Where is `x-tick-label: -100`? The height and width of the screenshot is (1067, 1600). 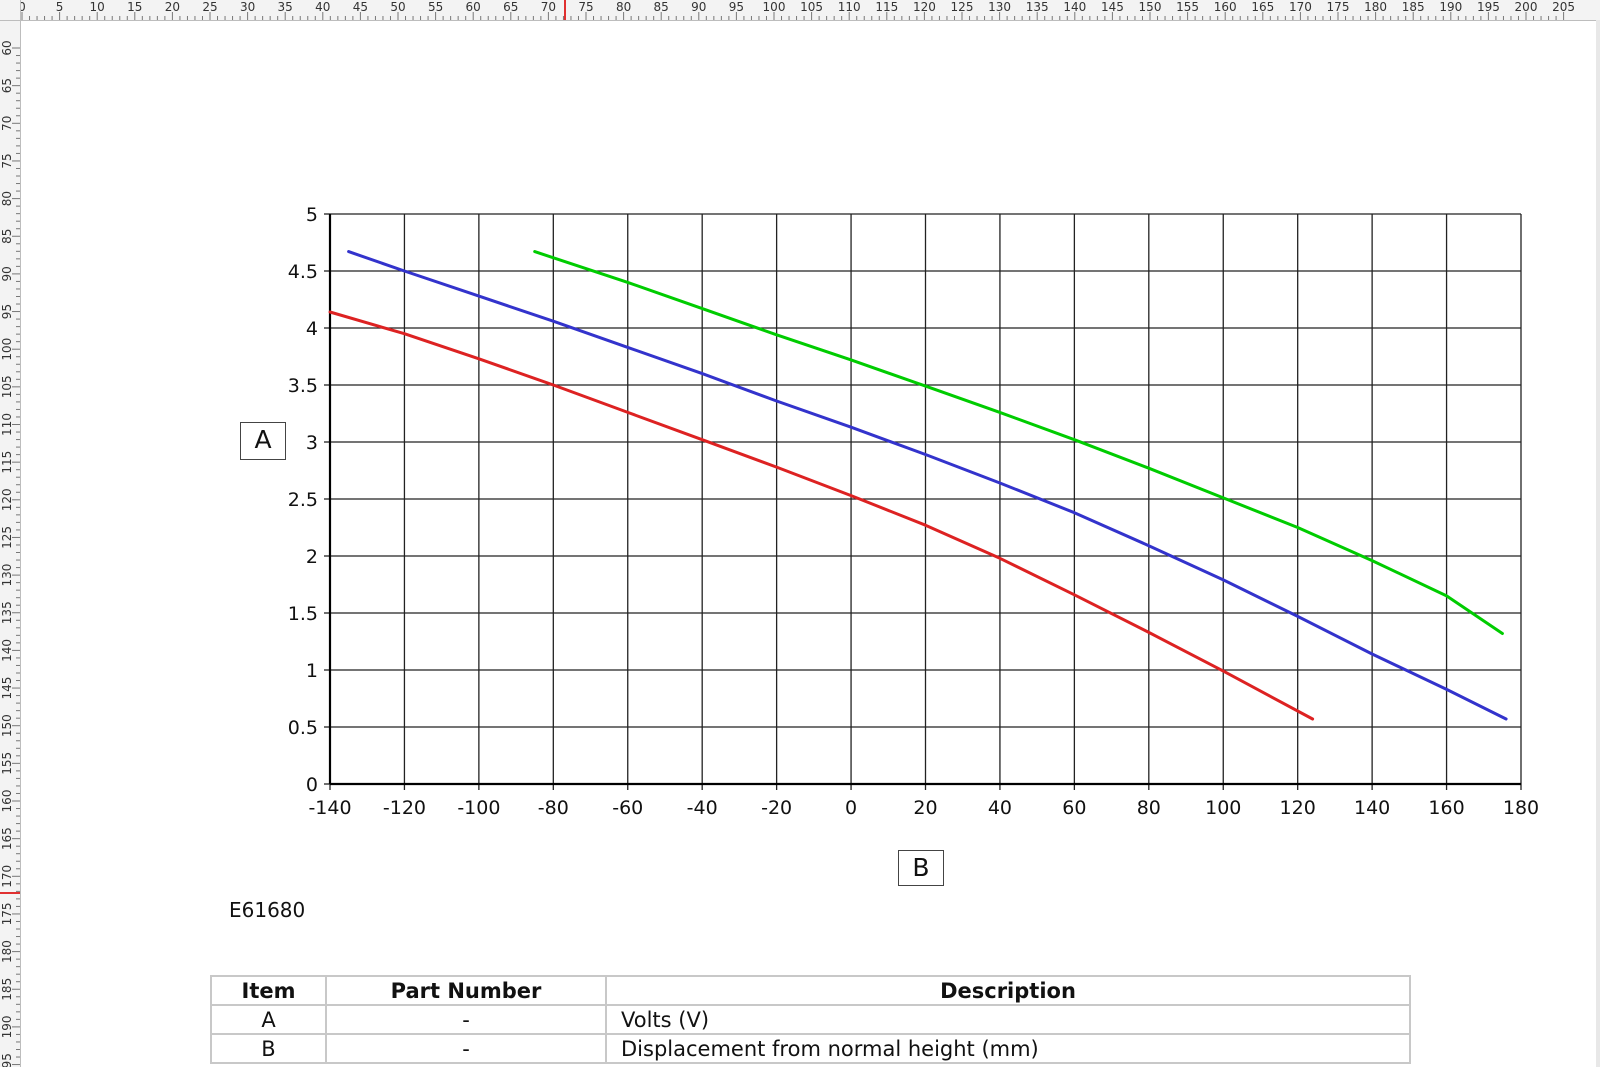
x-tick-label: -100 is located at coordinates (478, 808).